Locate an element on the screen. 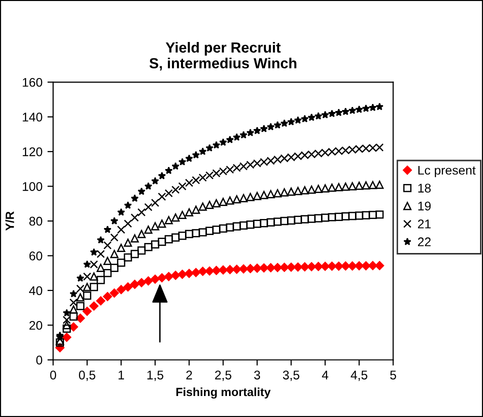  y-tick-label: 120 is located at coordinates (32, 151).